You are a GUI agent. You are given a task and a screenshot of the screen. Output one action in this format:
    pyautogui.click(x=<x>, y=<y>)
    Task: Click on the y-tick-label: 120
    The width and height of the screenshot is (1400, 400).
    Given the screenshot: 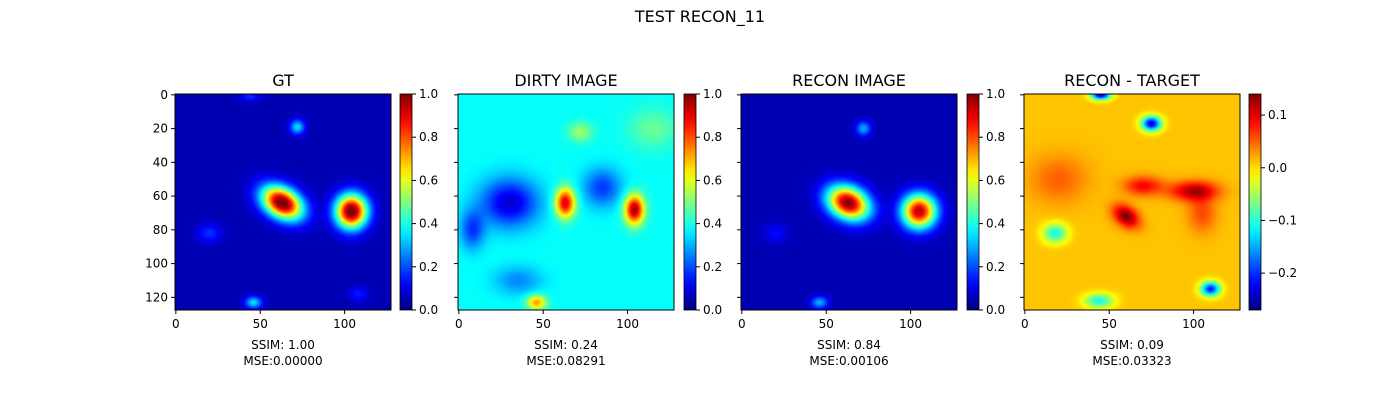 What is the action you would take?
    pyautogui.click(x=156, y=297)
    